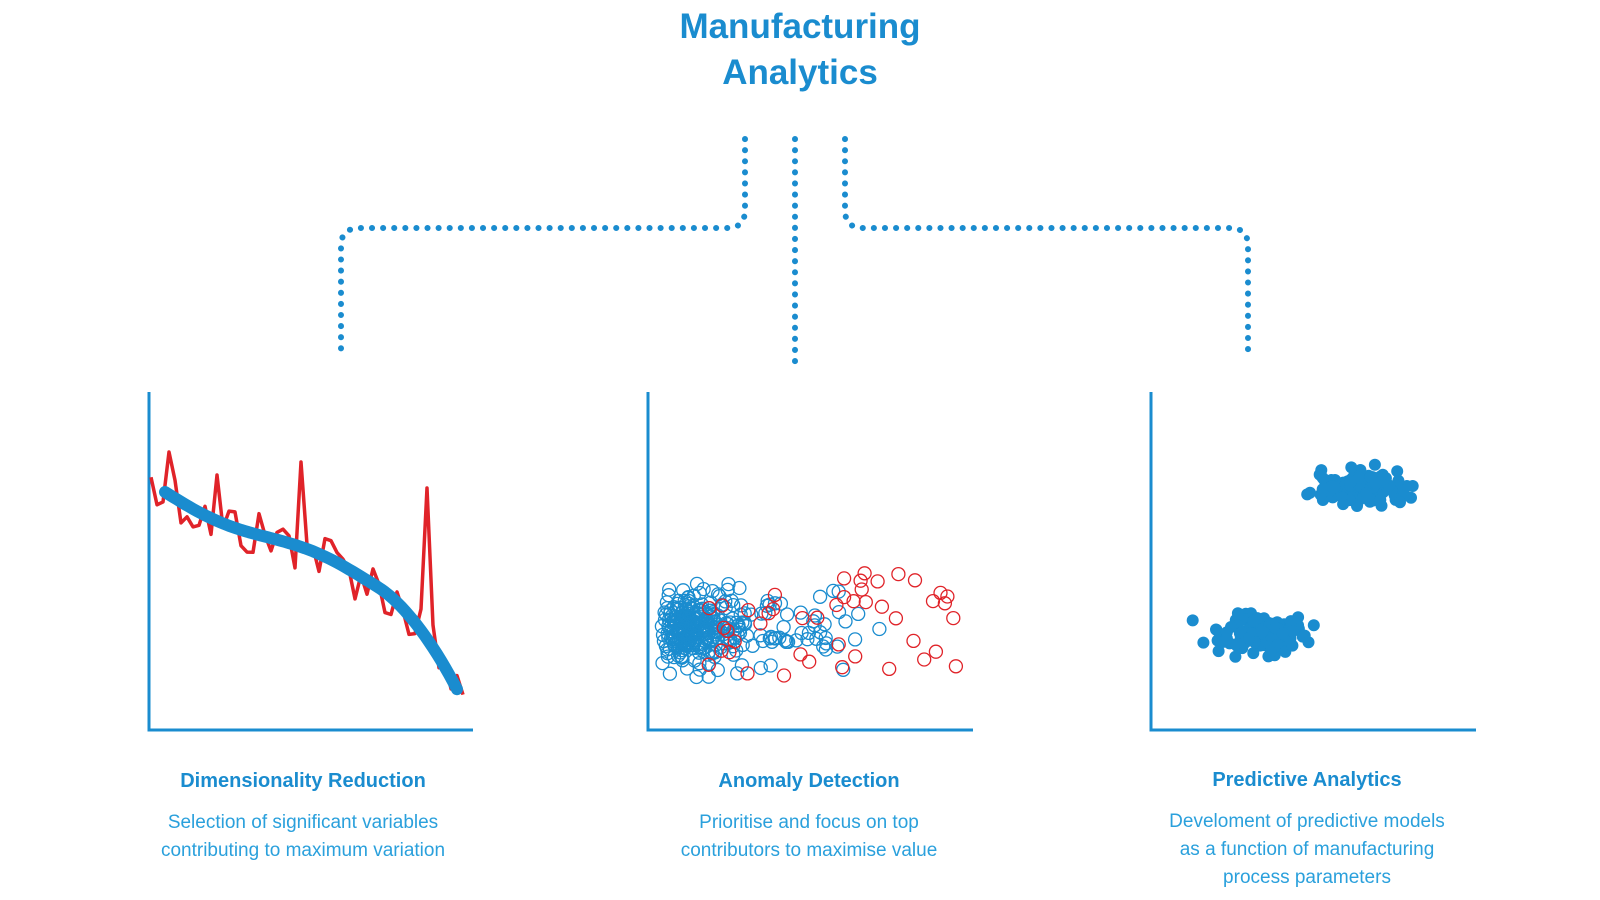 This screenshot has height=900, width=1600. I want to click on noisy-line, so click(307, 573).